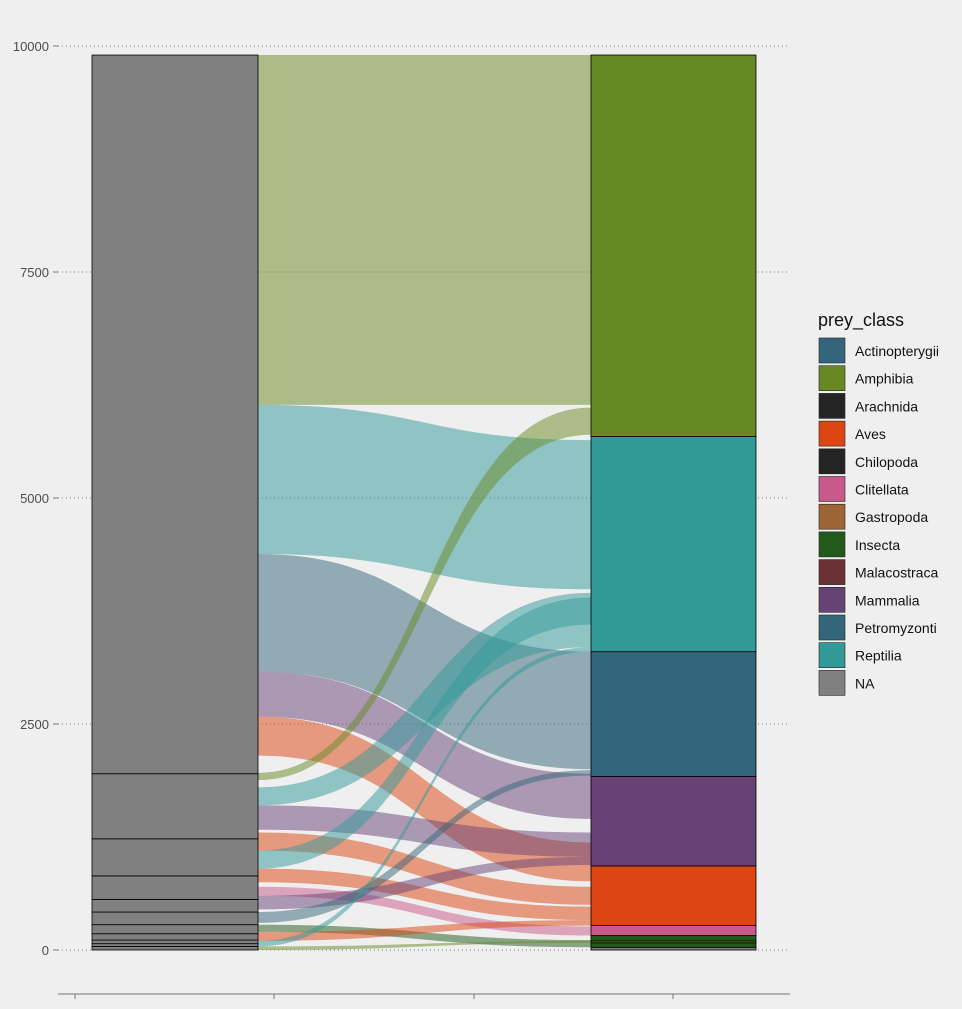  Describe the element at coordinates (673, 948) in the screenshot. I see `right-stratum-na` at that location.